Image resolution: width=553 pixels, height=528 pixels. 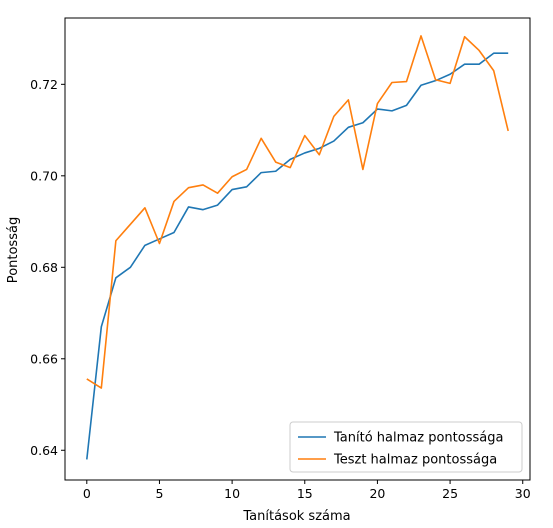 What do you see at coordinates (159, 493) in the screenshot?
I see `x-tick-label: 5` at bounding box center [159, 493].